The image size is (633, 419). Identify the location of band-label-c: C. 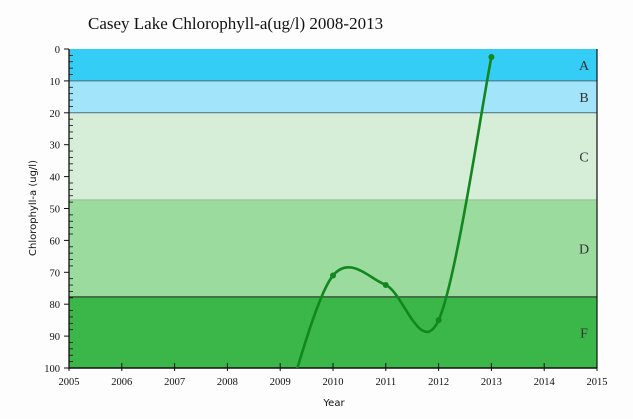
(583, 157).